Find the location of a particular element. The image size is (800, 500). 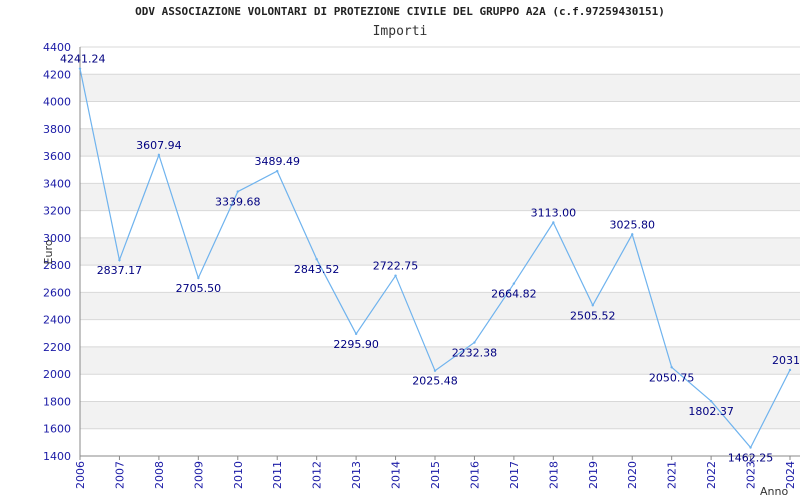

x-tick-label: 2014 is located at coordinates (396, 475).